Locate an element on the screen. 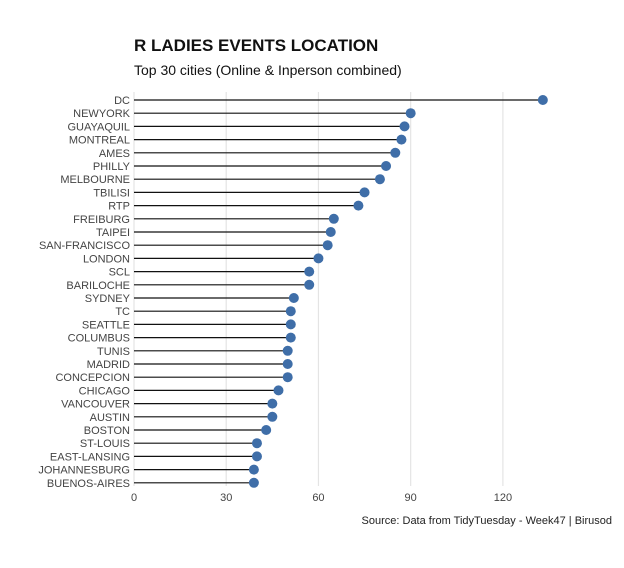  y-tick-label: LONDON is located at coordinates (106, 259).